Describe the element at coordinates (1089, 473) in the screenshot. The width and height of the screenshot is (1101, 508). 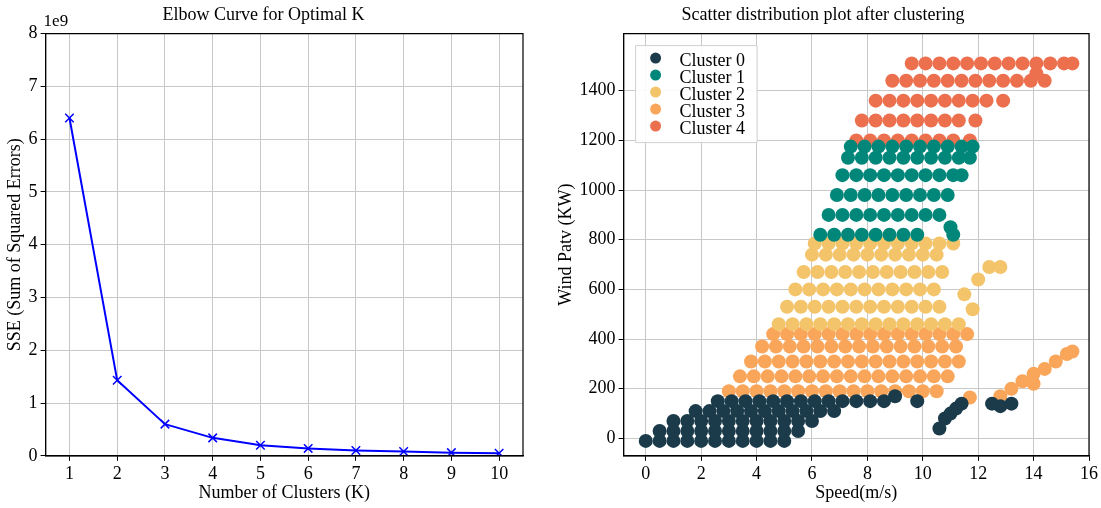
I see `x-tick-label: 16` at that location.